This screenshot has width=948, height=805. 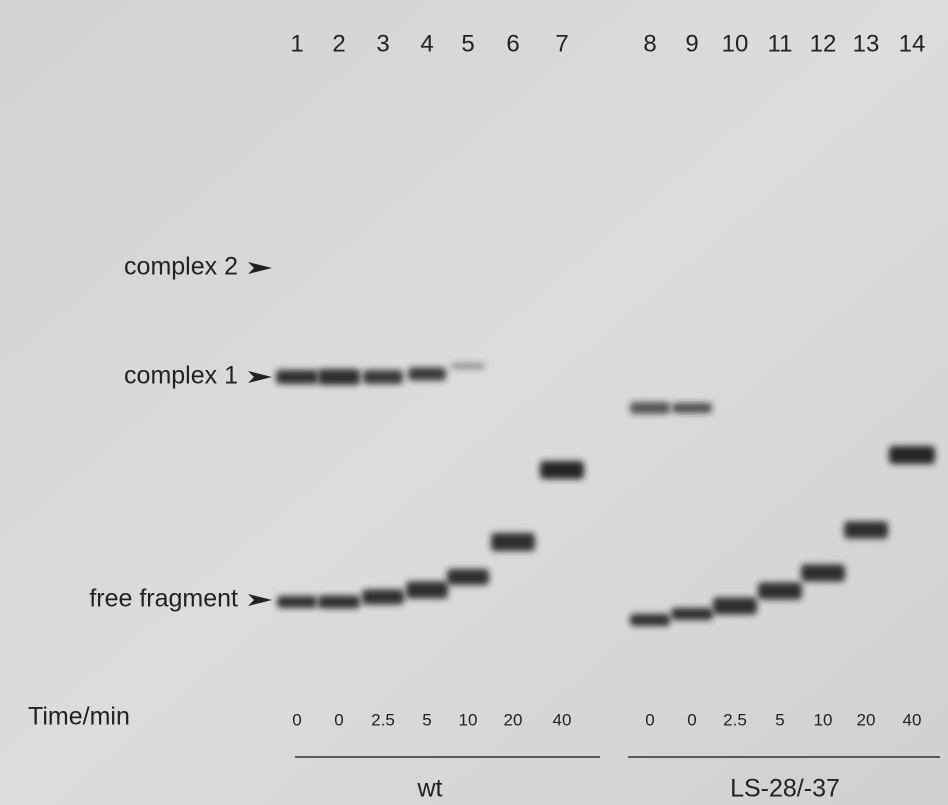 I want to click on band-label: free fragment, so click(x=163, y=599).